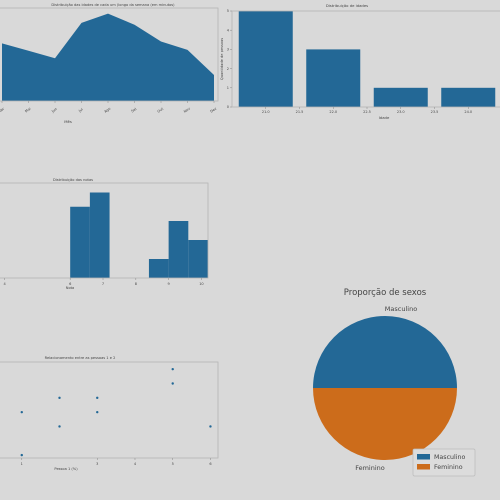 Image resolution: width=500 pixels, height=500 pixels. Describe the element at coordinates (401, 112) in the screenshot. I see `age-x-tick-label-4: 23.0` at that location.